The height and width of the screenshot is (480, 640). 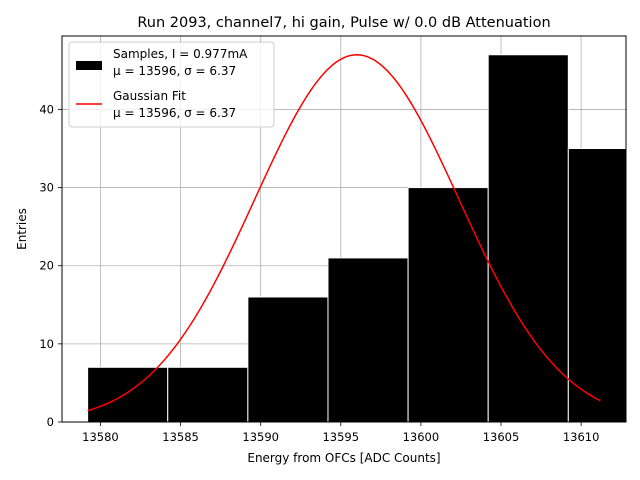 I want to click on x-tick-label-5: 13605, so click(x=501, y=437).